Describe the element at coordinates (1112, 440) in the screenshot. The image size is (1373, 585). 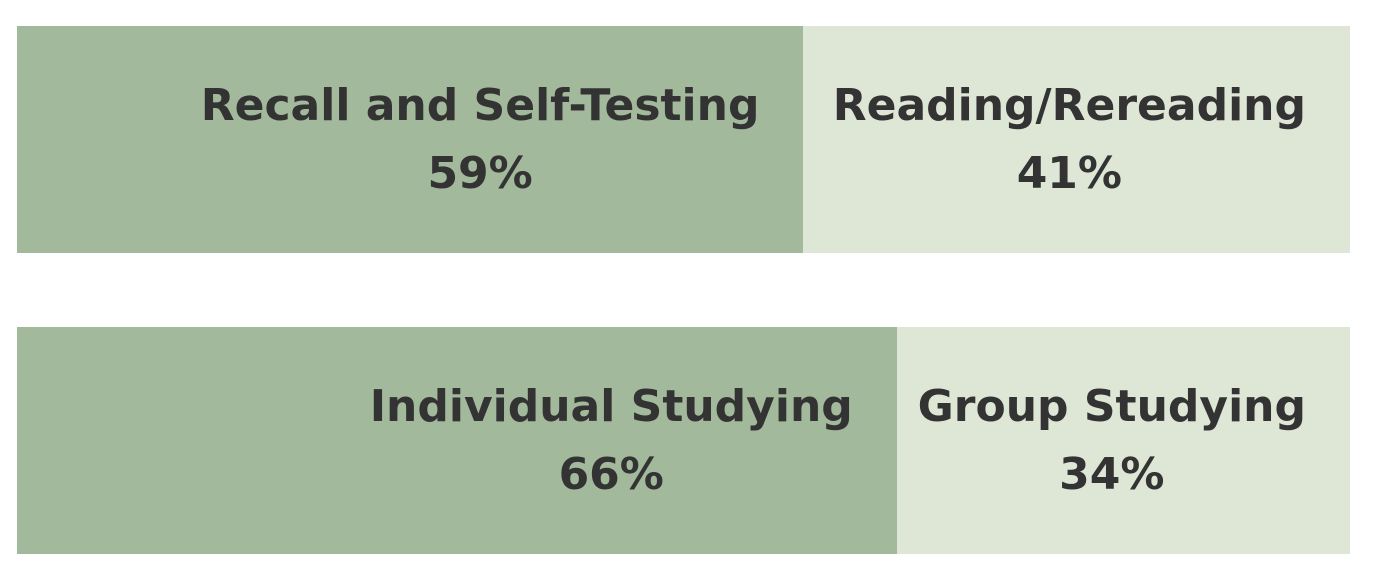
I see `segment-text: Group Studying 34%` at that location.